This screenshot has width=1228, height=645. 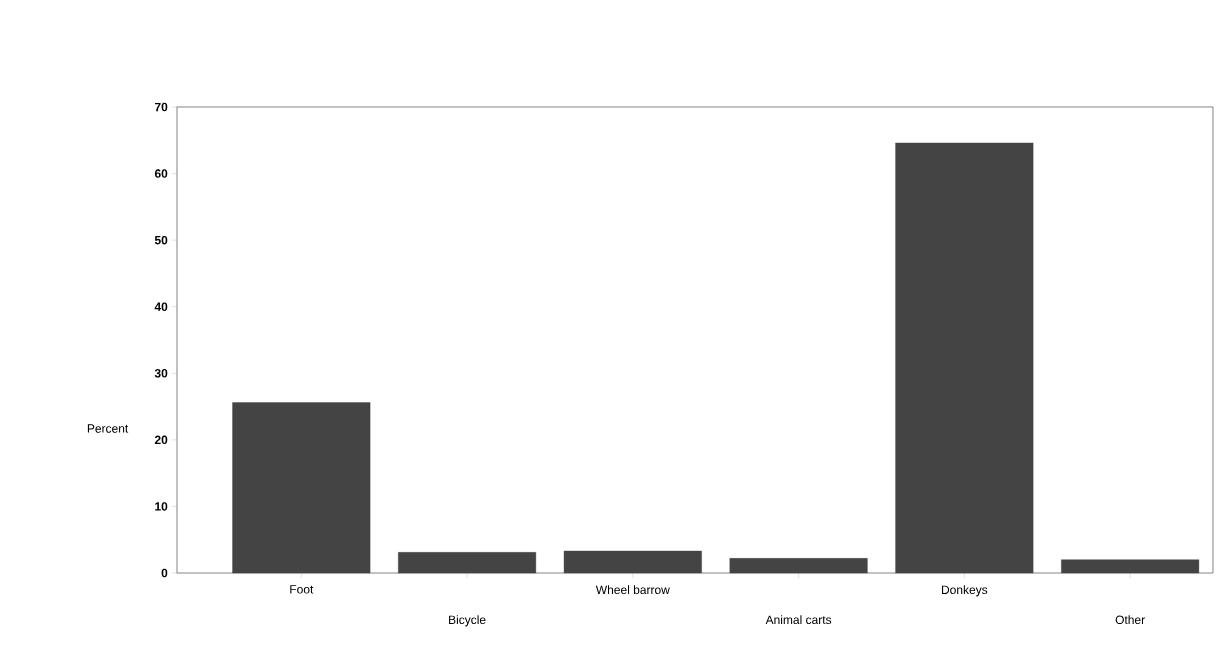 I want to click on y-tick-label: 10, so click(x=161, y=506).